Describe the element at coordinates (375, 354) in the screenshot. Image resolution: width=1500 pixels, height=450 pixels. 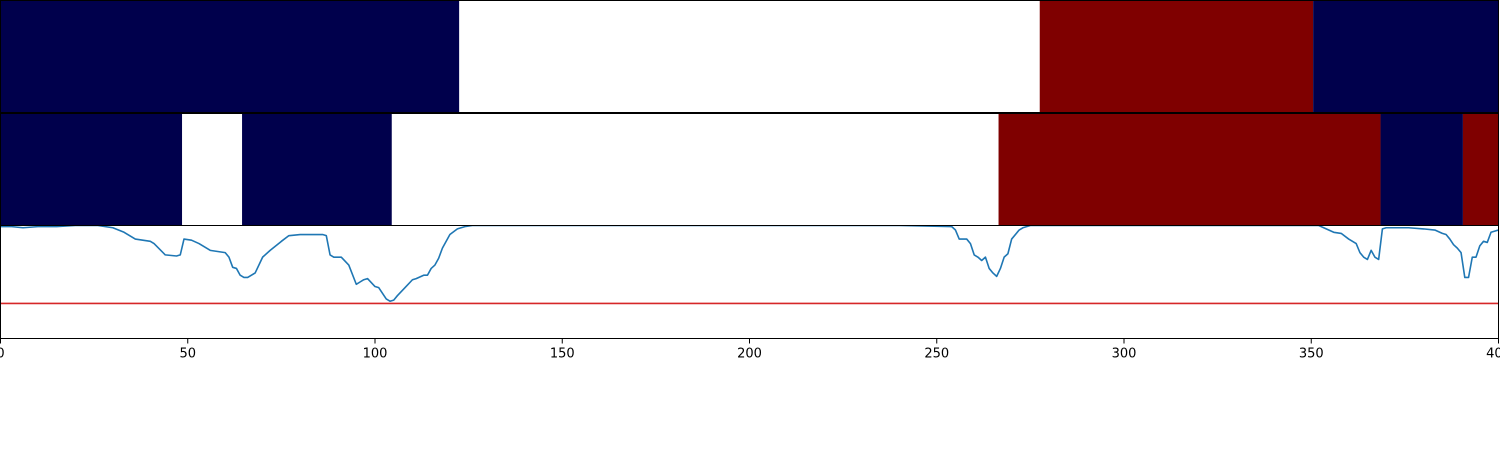
I see `x-tick-label: 100` at that location.